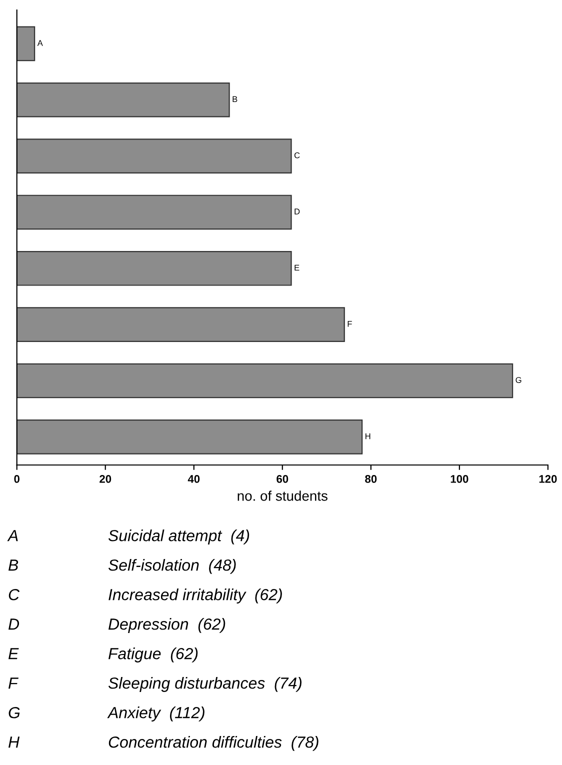  What do you see at coordinates (282, 479) in the screenshot?
I see `x-tick-label: 60` at bounding box center [282, 479].